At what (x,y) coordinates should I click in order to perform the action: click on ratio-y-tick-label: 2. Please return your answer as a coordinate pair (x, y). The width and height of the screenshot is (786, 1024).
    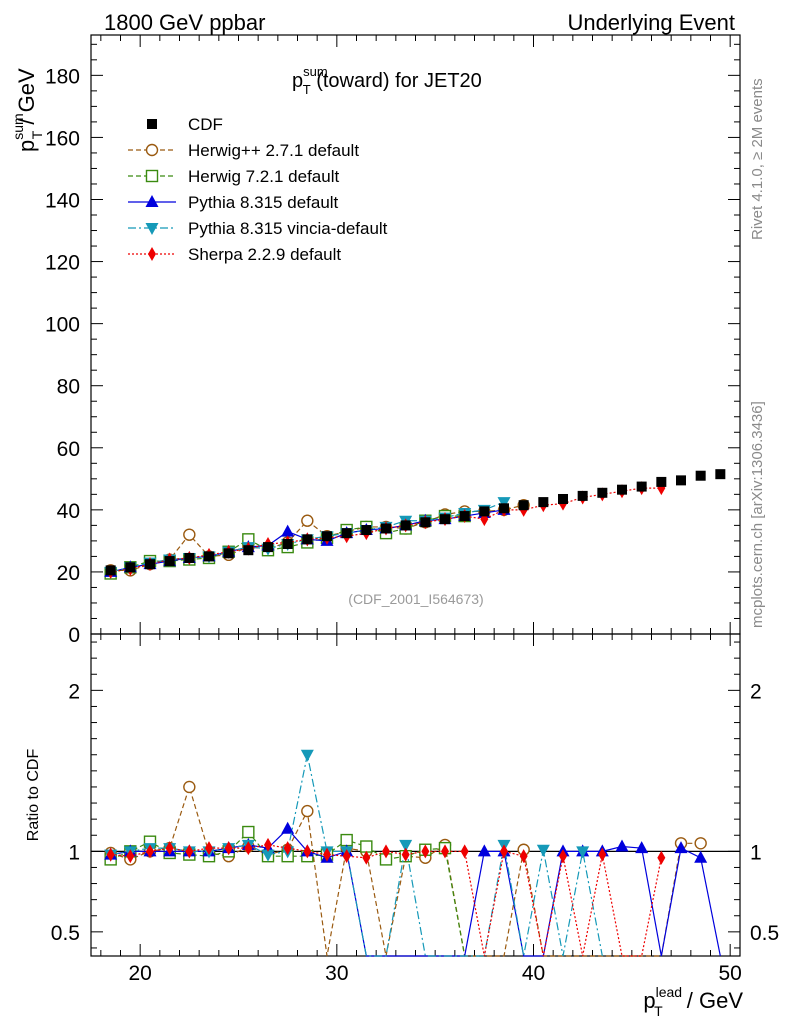
    Looking at the image, I should click on (74, 691).